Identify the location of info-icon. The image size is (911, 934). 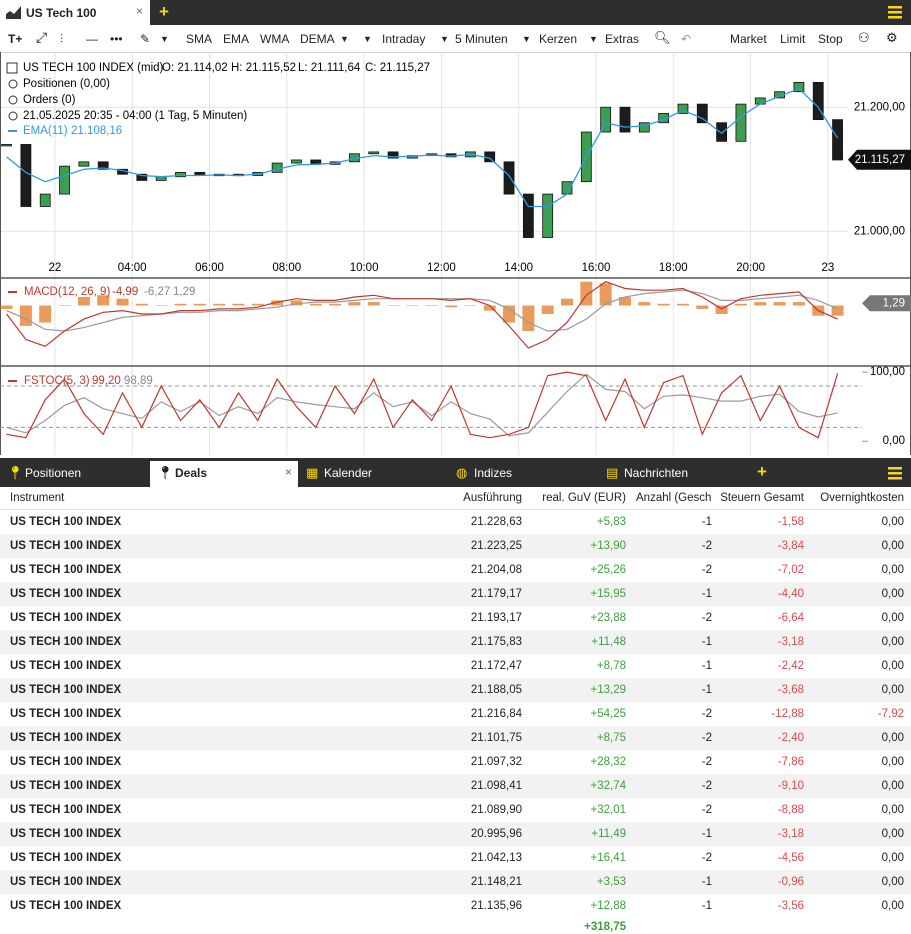
(13, 100).